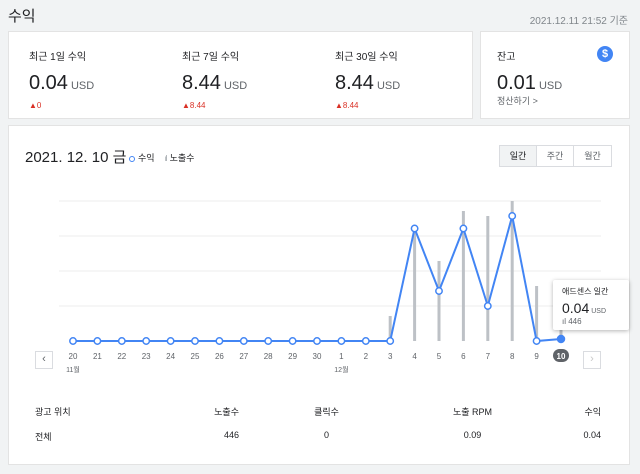 Image resolution: width=640 pixels, height=474 pixels. I want to click on chart-date: 2021. 12. 10 금, so click(76, 157).